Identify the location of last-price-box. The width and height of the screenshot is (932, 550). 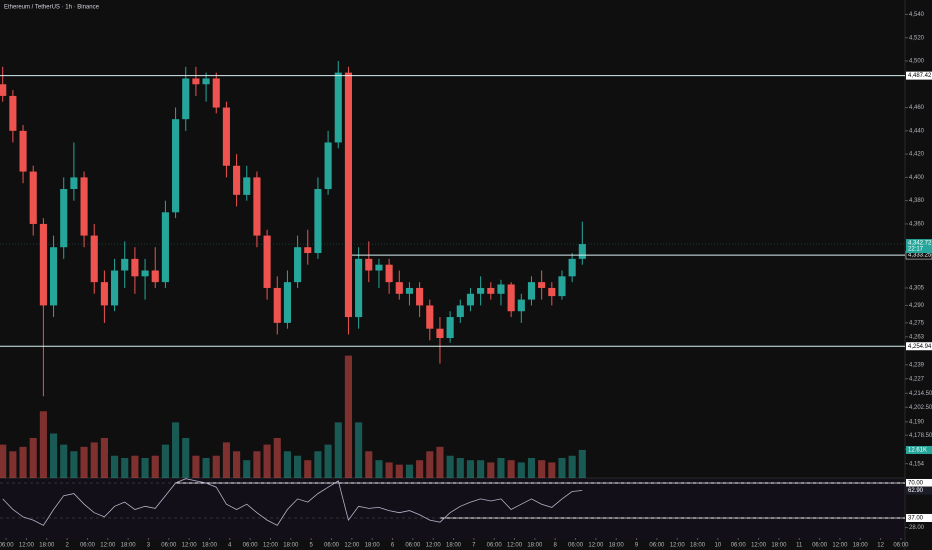
(919, 246).